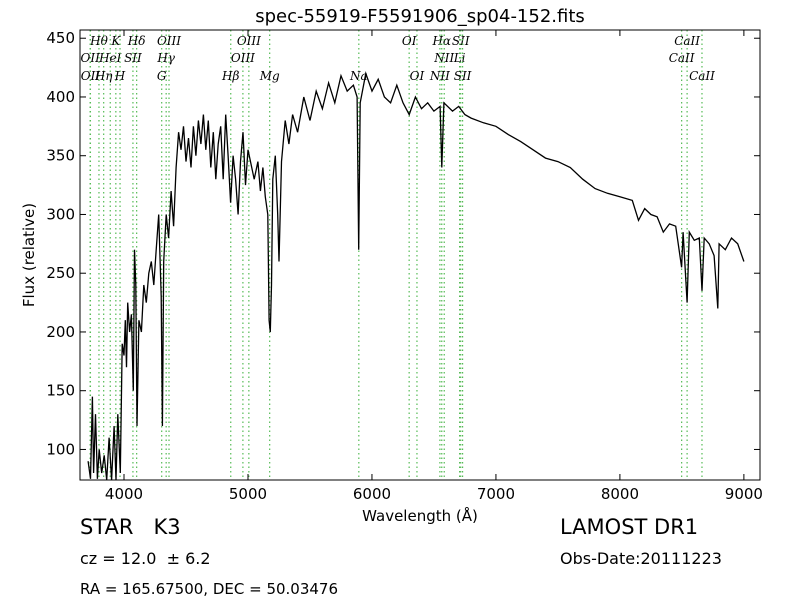  Describe the element at coordinates (60, 156) in the screenshot. I see `y-tick-label: 350` at that location.